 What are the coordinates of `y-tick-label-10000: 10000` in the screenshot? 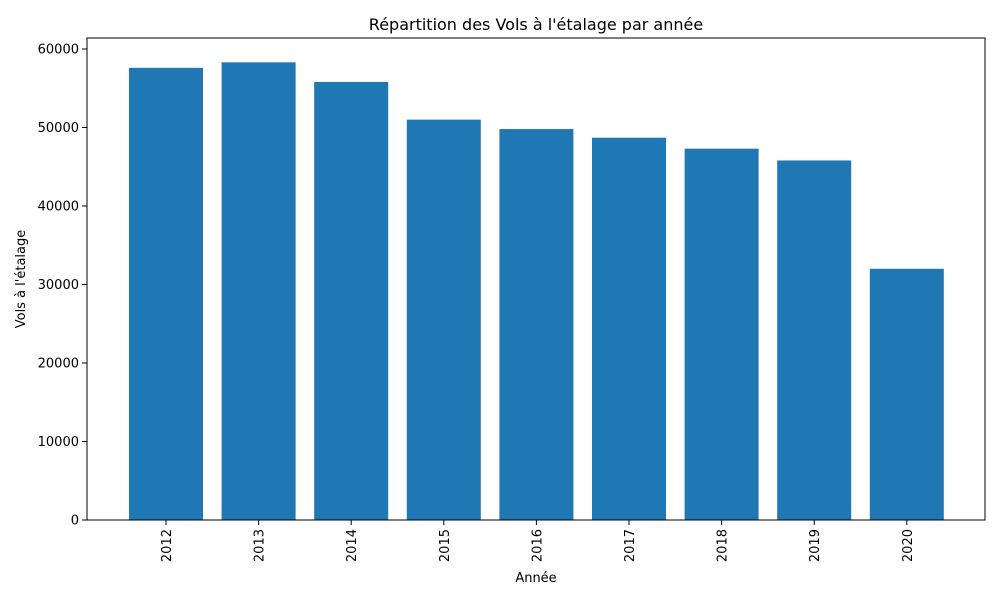 It's located at (58, 442).